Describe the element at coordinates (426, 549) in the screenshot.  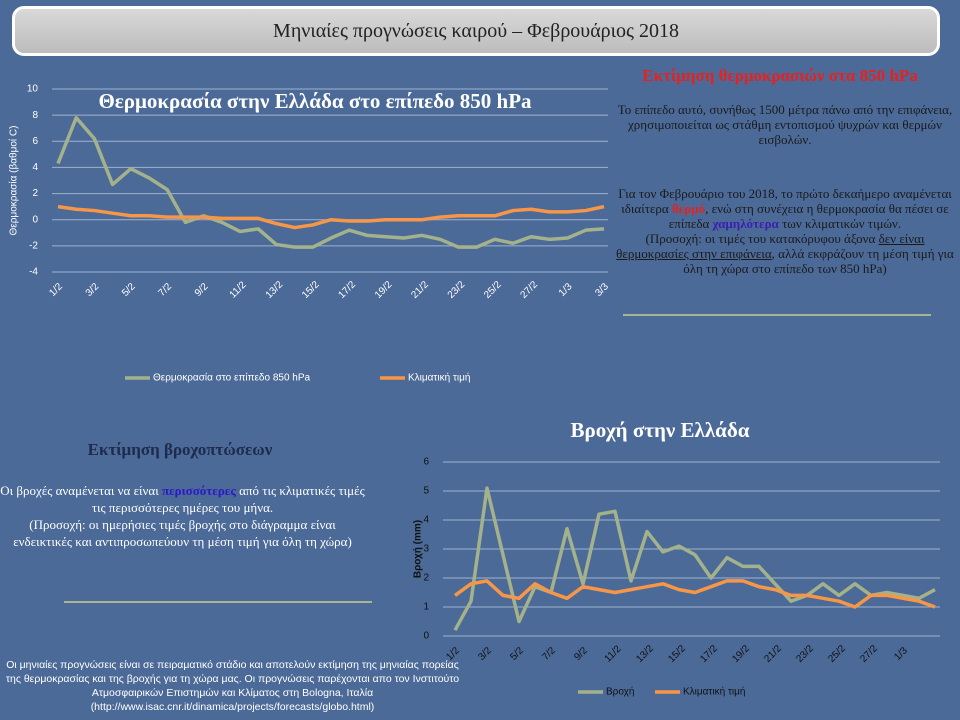
I see `y-tick-label: 3` at that location.